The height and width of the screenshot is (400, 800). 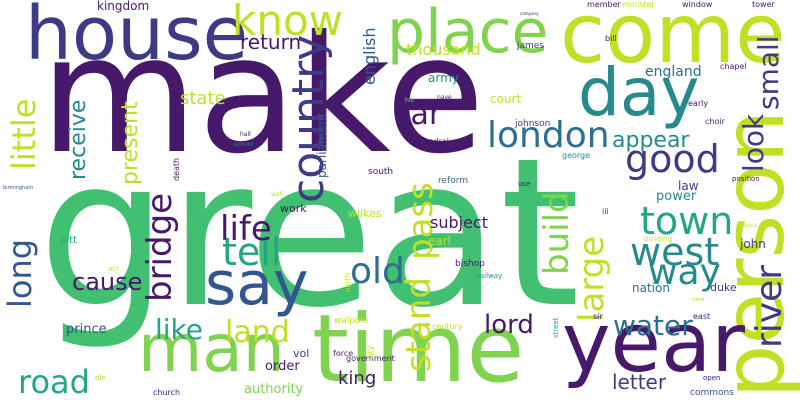 I want to click on word-nation: nation, so click(x=651, y=288).